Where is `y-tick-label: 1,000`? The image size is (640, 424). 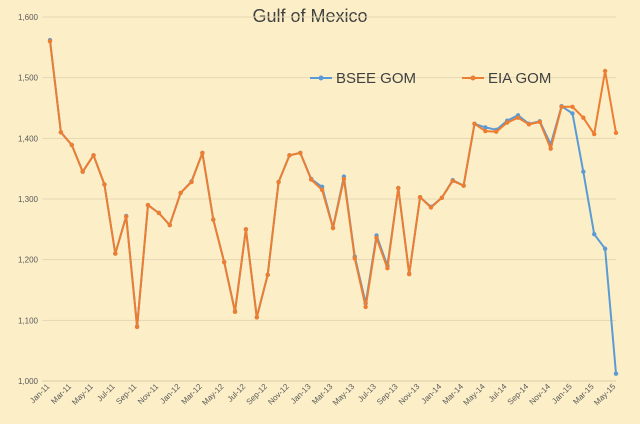 y-tick-label: 1,000 is located at coordinates (28, 381).